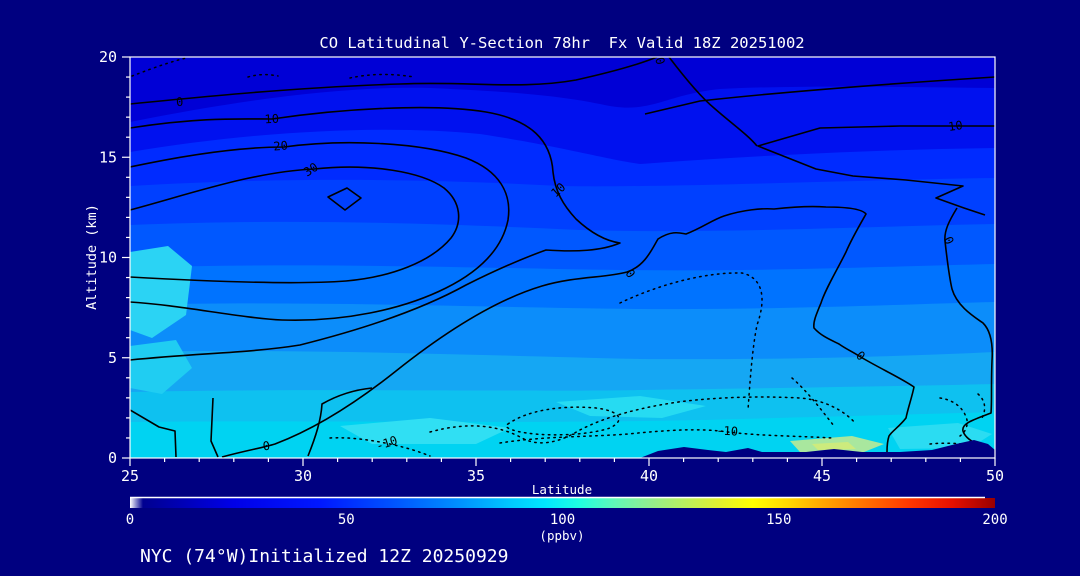 This screenshot has height=576, width=1080. Describe the element at coordinates (562, 471) in the screenshot. I see `x-axis-ticks: 25 30 35 40 45 50` at that location.